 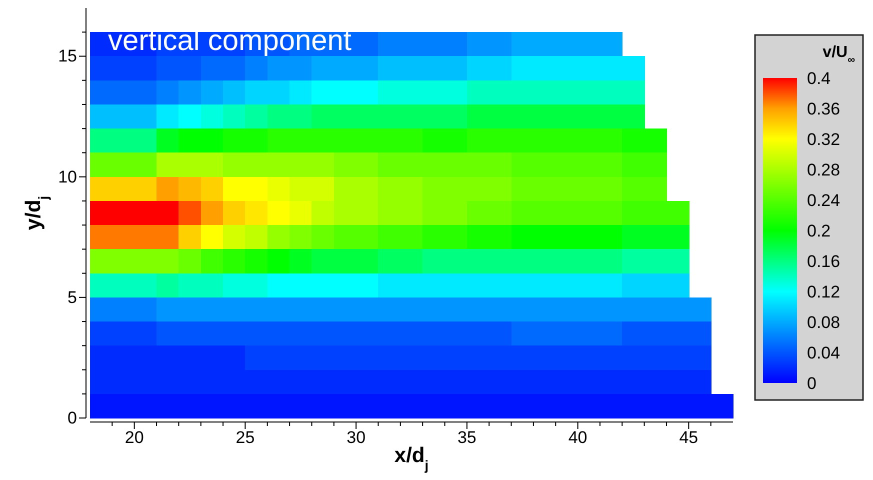 What do you see at coordinates (134, 438) in the screenshot?
I see `x-tick-label: 20` at bounding box center [134, 438].